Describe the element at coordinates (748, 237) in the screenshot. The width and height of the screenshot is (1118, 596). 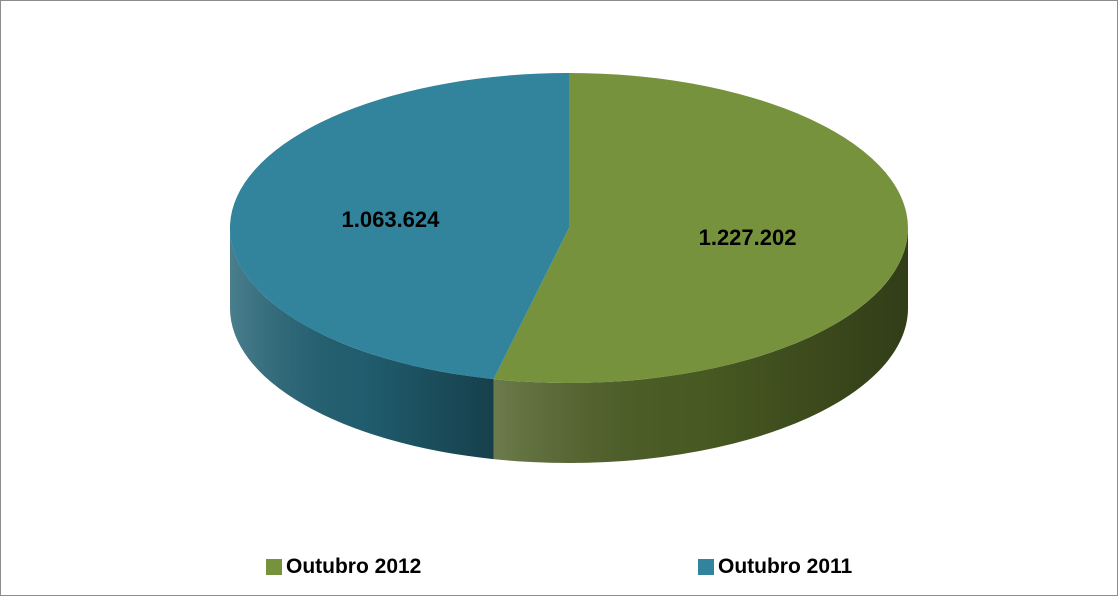
I see `pie-value-label-0: 1.227.202` at that location.